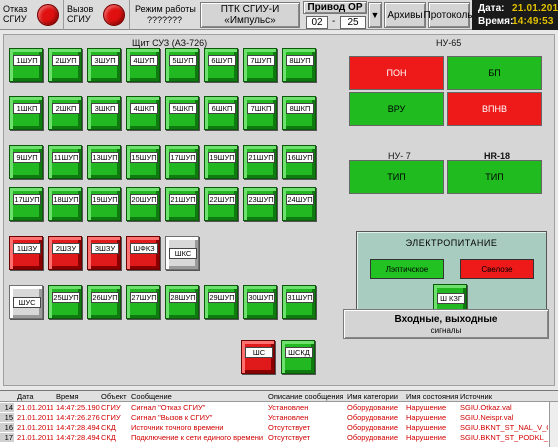 The width and height of the screenshot is (558, 447). I want to click on indicator-bp: БП, so click(494, 73).